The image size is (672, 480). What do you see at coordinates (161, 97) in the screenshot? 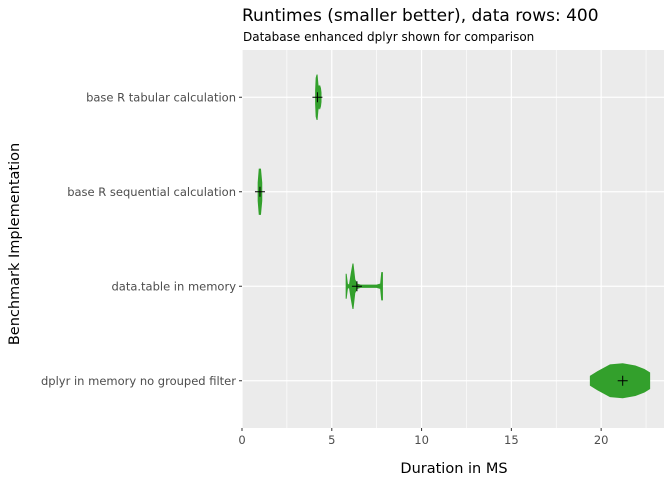
I see `y-tick-label: base R tabular calculation` at bounding box center [161, 97].